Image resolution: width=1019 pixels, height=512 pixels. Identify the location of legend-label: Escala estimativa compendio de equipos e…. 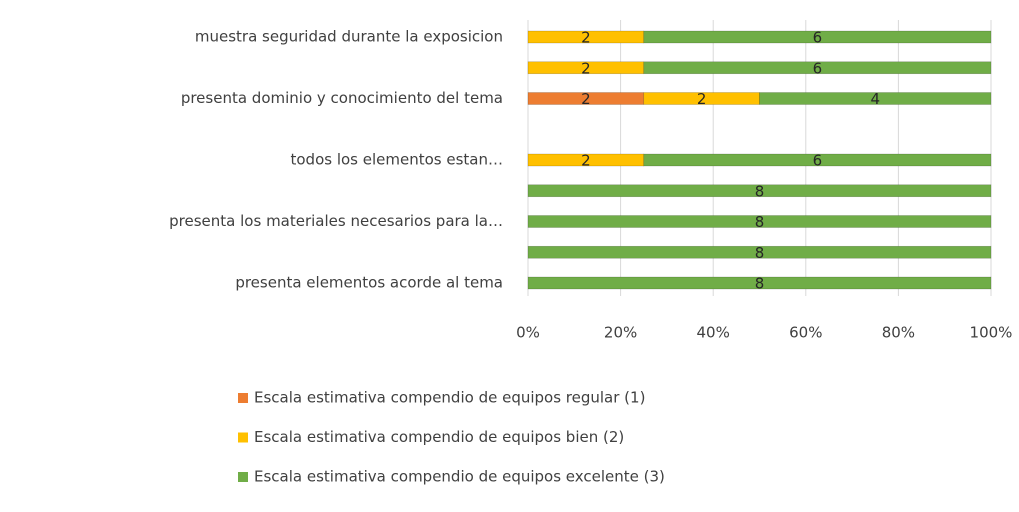
(459, 477).